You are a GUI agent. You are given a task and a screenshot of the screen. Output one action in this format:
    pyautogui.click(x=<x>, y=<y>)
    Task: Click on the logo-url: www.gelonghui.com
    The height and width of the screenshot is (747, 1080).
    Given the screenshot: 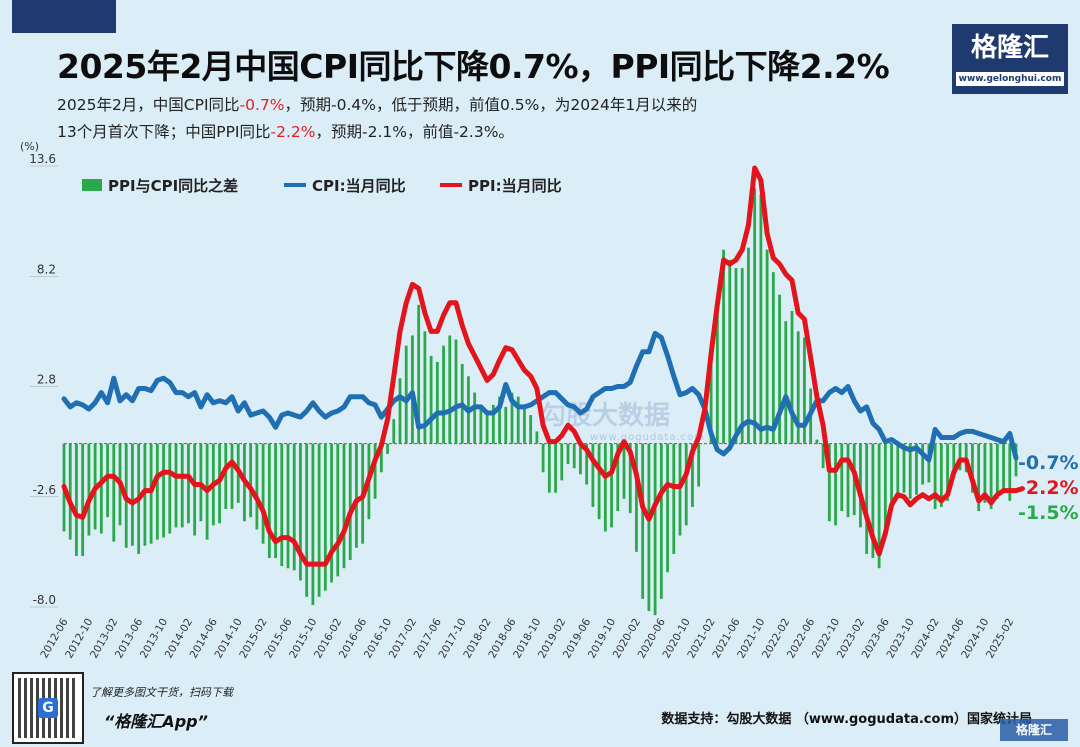 What is the action you would take?
    pyautogui.click(x=1010, y=79)
    